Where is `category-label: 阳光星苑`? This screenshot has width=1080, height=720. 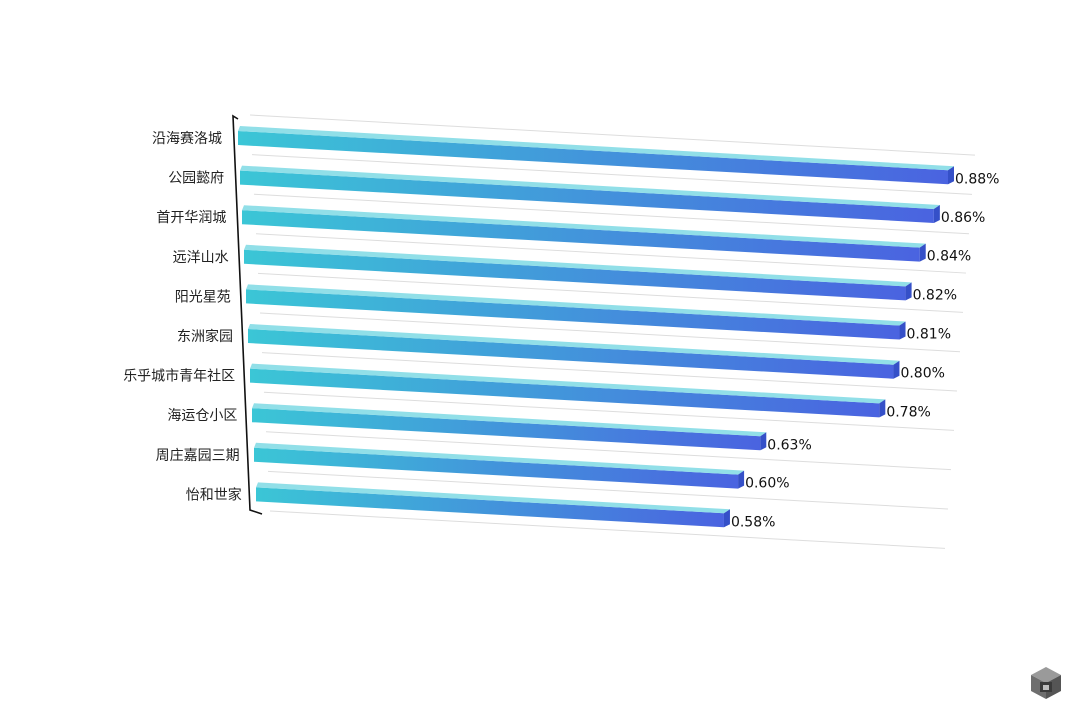
category-label: 阳光星苑 is located at coordinates (203, 297).